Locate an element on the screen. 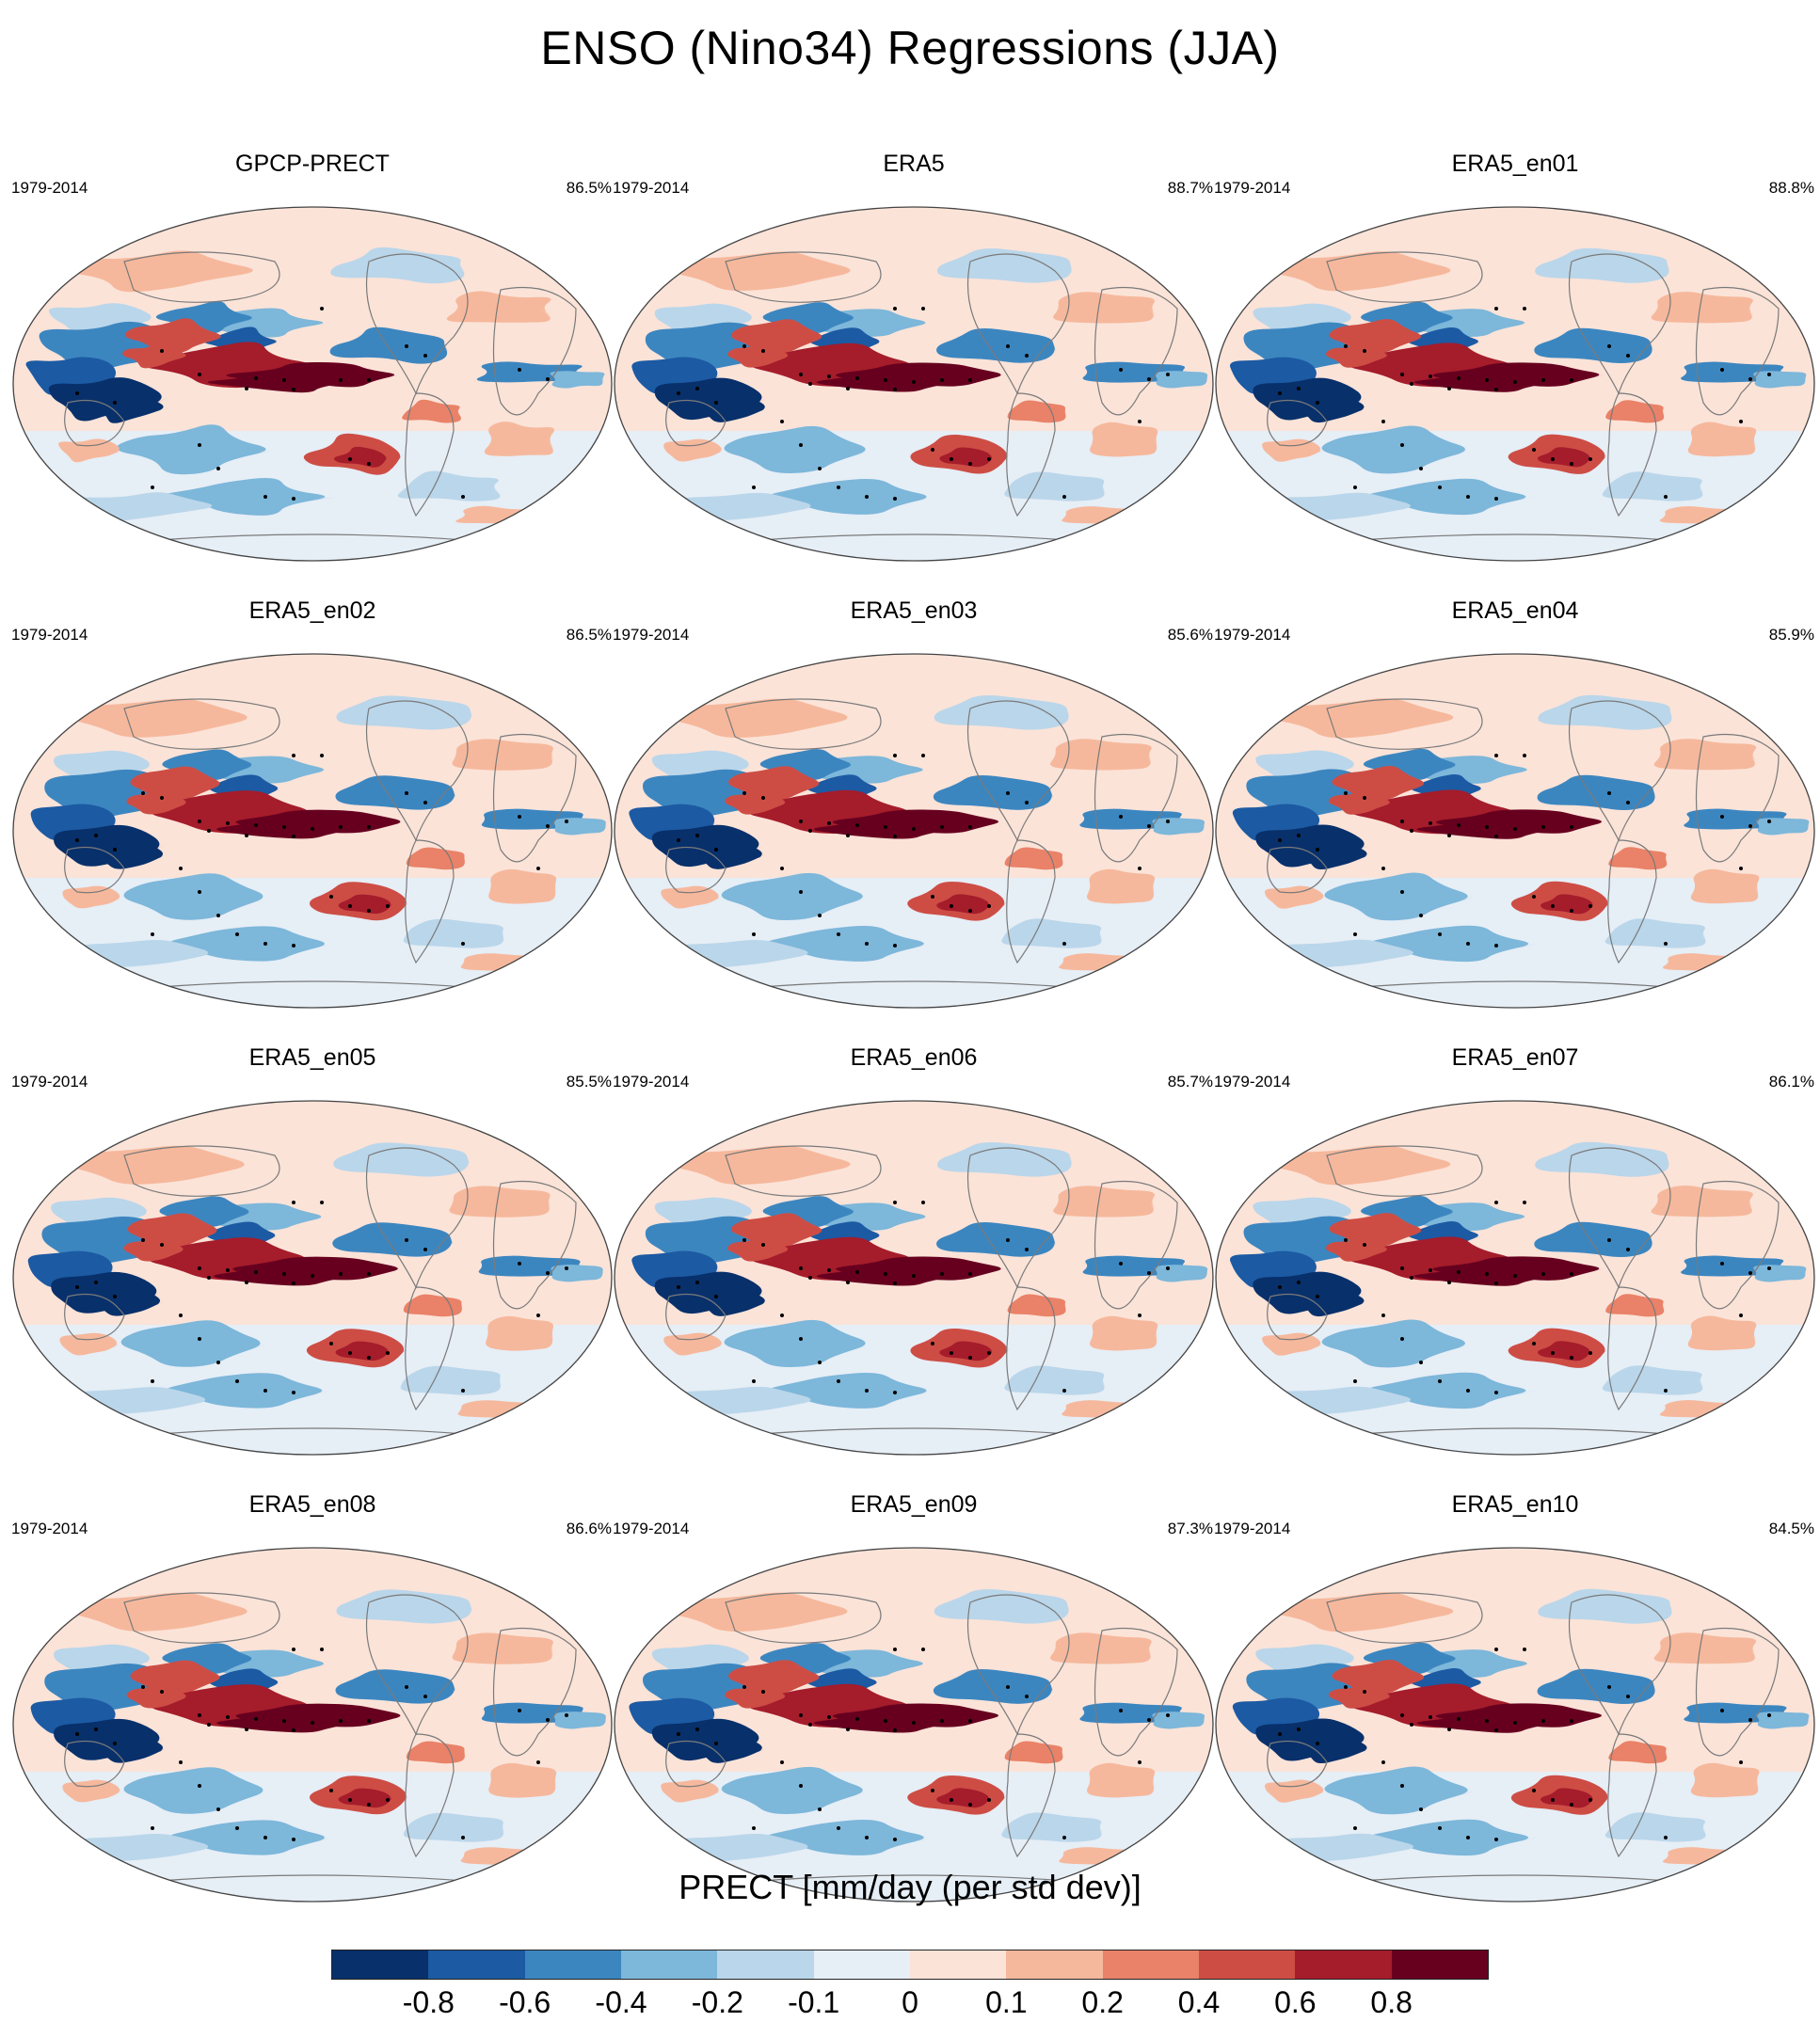  panel-title: ERA5_en06 is located at coordinates (914, 1057).